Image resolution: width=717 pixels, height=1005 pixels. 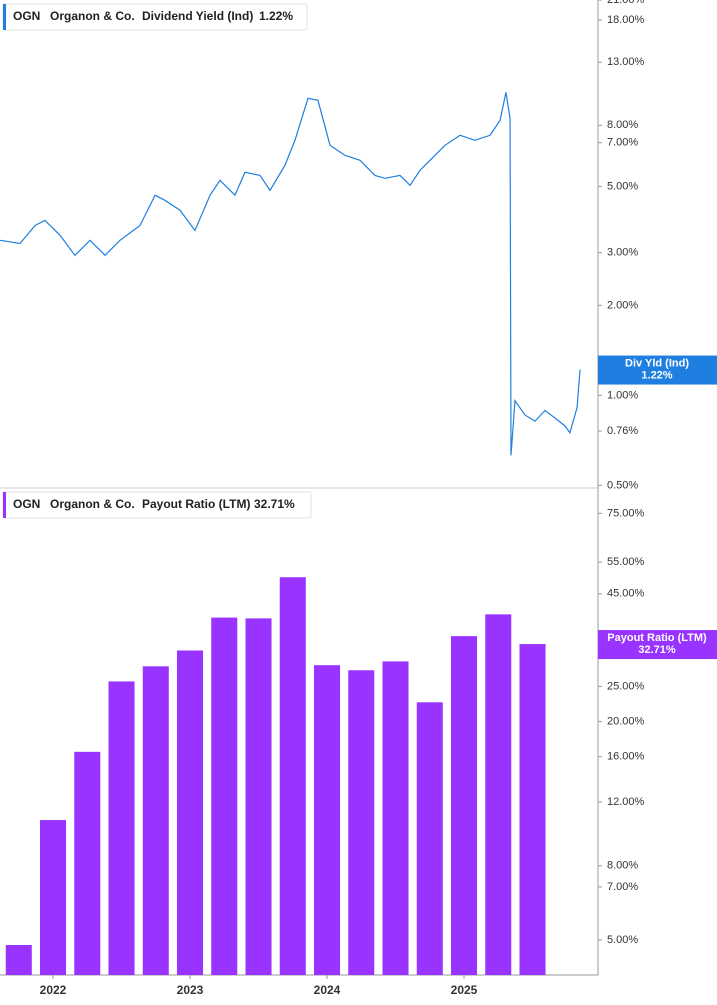 I want to click on badge-value: 1.22%, so click(x=656, y=375).